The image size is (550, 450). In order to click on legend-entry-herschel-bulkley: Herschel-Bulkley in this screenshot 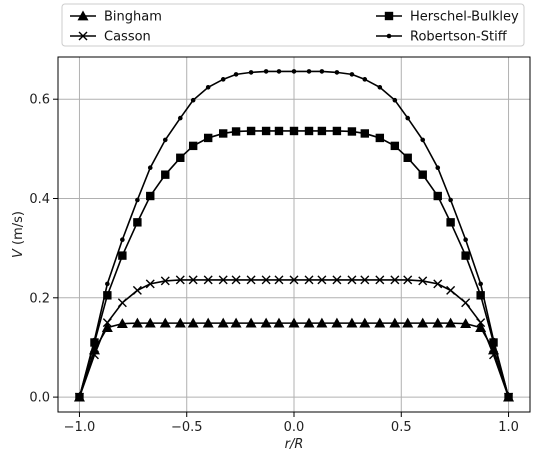, I will do `click(447, 17)`.